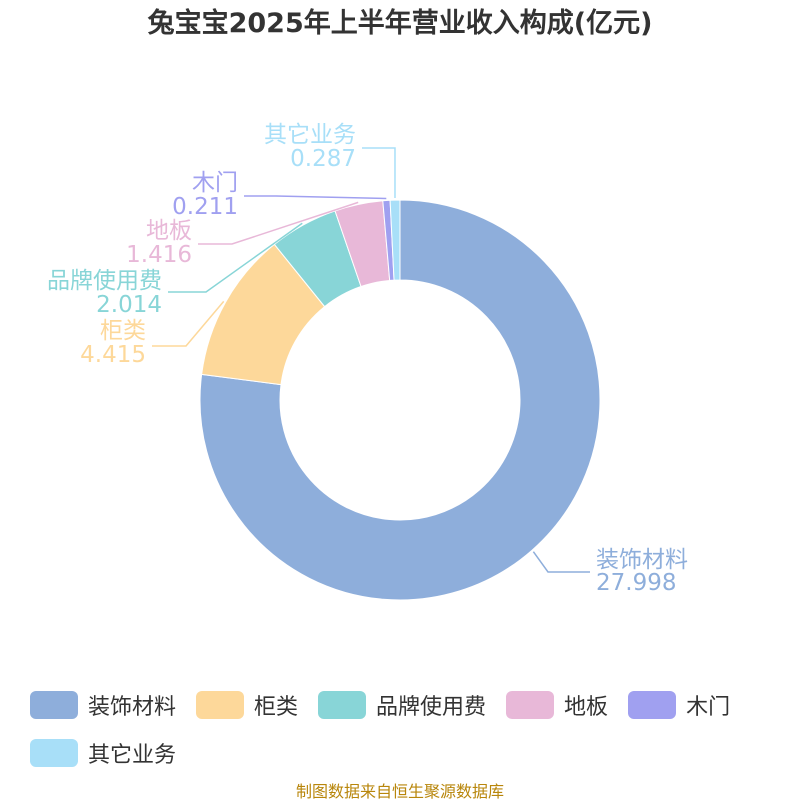 Image resolution: width=800 pixels, height=802 pixels. I want to click on slice-value-1: 4.415, so click(113, 355).